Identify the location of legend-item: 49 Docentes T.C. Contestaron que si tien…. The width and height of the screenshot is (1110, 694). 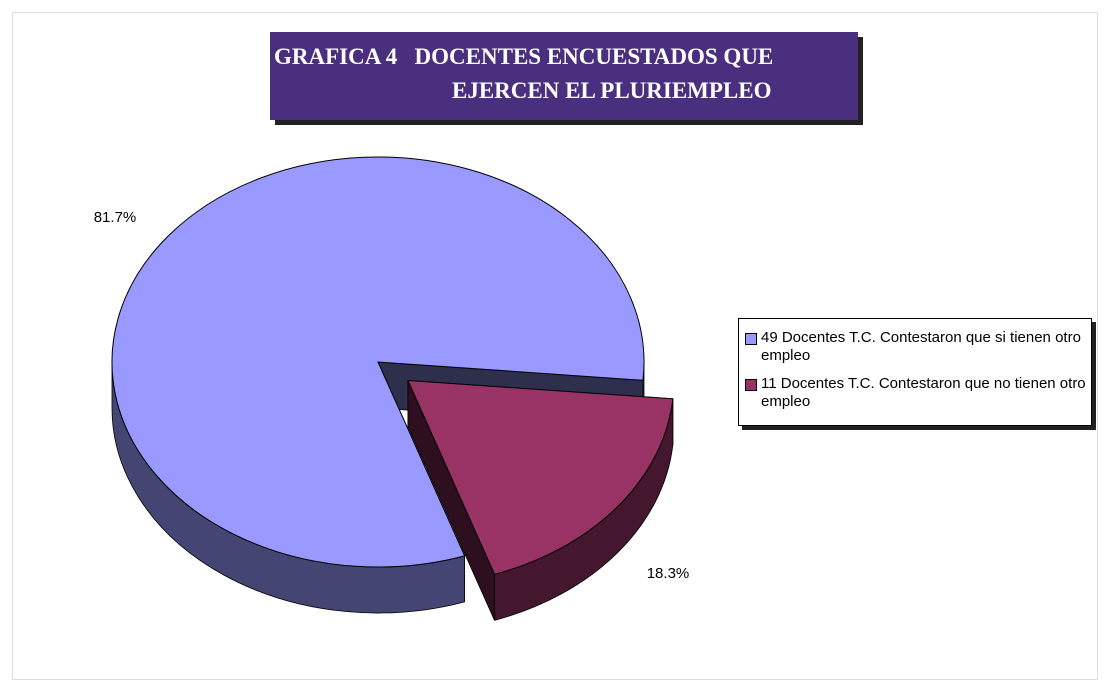
(923, 347).